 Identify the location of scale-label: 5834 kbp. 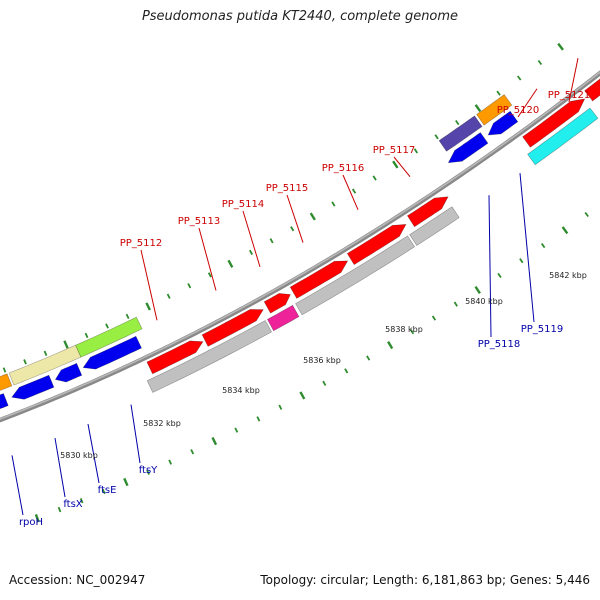
(241, 390).